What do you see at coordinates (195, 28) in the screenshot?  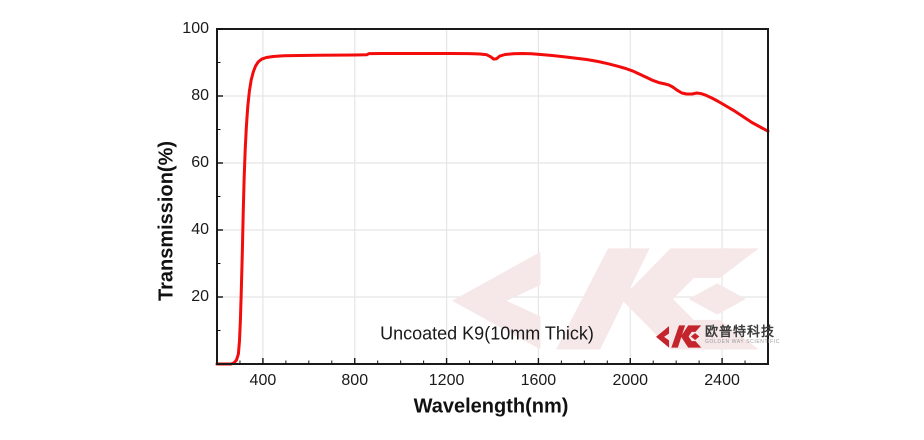 I see `y-tick-label: 100` at bounding box center [195, 28].